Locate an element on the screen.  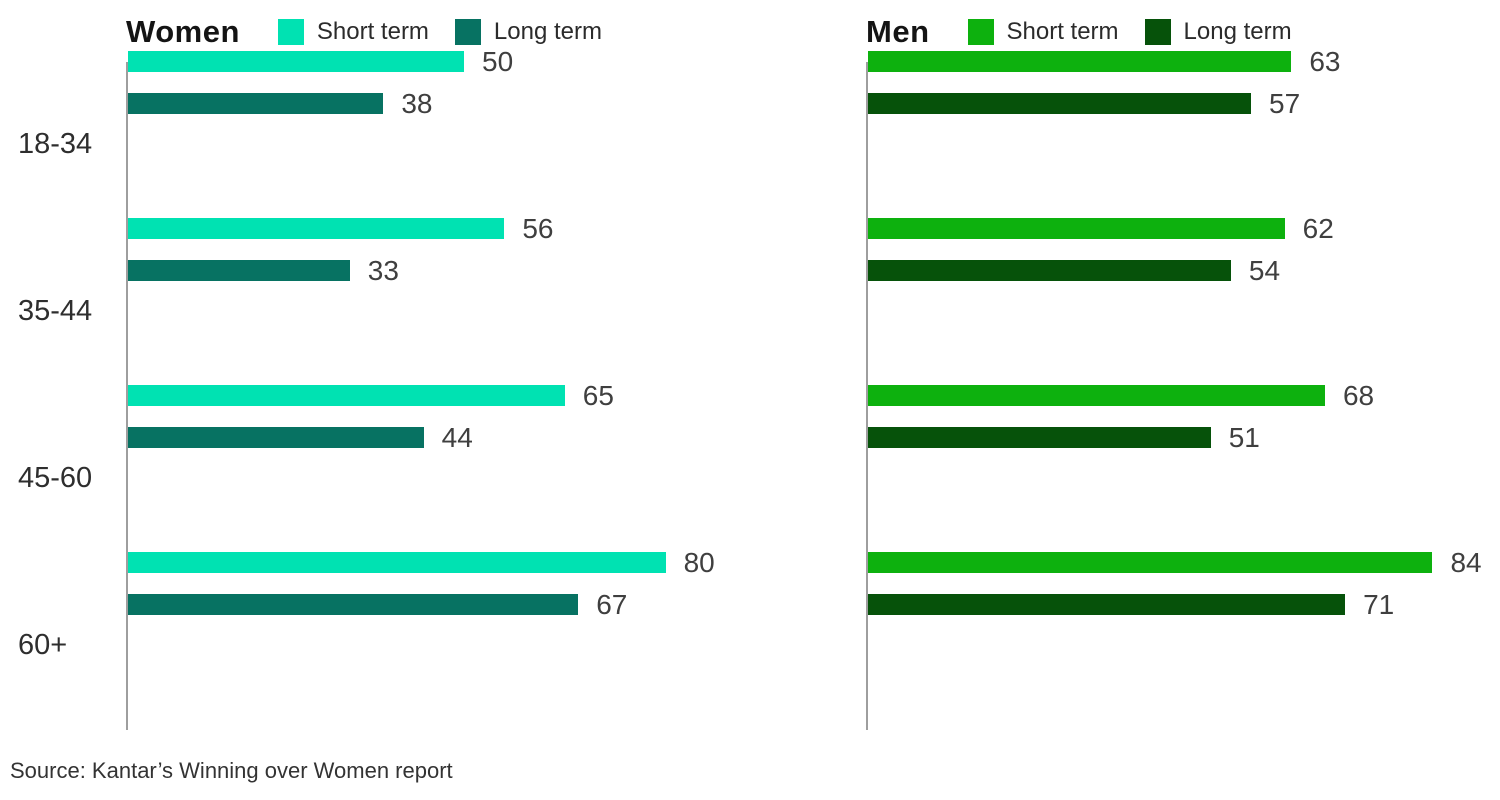
men-legend: Short term Long term is located at coordinates (1129, 32).